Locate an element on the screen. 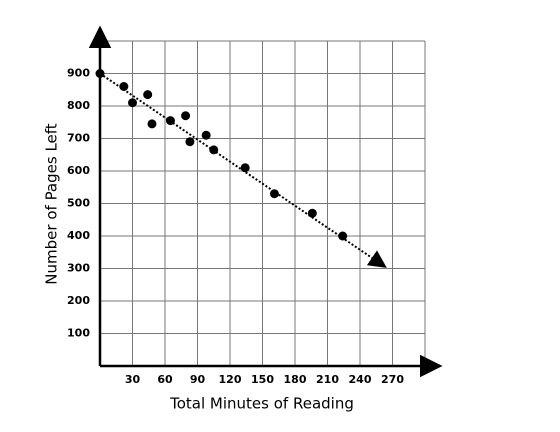 Image resolution: width=560 pixels, height=432 pixels. x-tick-label: 240 is located at coordinates (360, 379).